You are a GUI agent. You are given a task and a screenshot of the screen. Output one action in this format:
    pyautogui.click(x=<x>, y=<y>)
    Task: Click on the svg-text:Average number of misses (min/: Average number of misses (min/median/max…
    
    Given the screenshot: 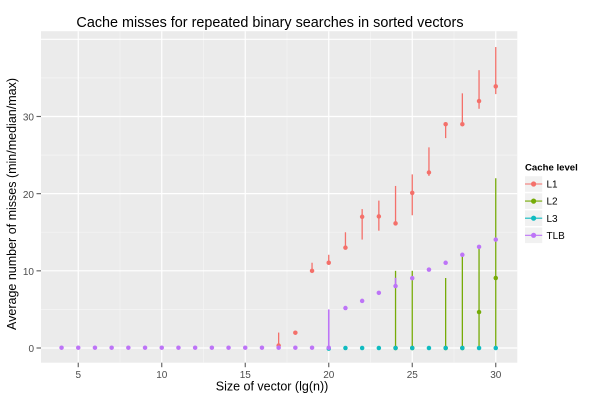 What is the action you would take?
    pyautogui.click(x=12, y=204)
    